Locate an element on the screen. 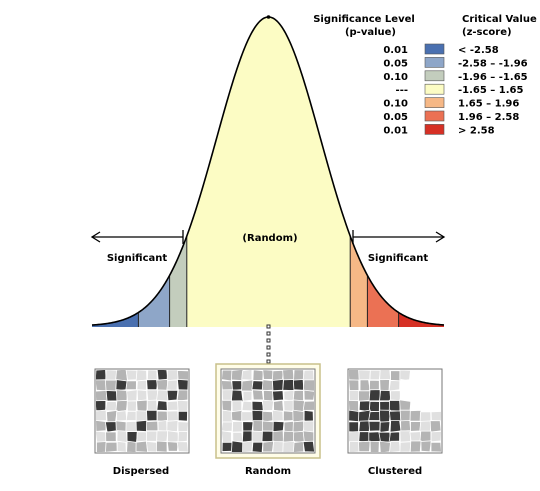  legend-z-score: -2.58 – -1.96 is located at coordinates (493, 63).